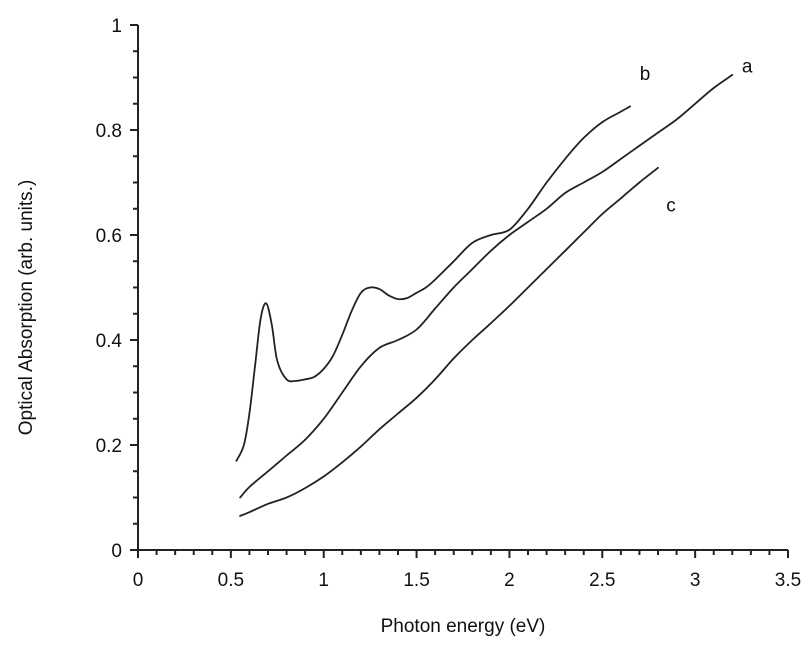 The height and width of the screenshot is (648, 810). I want to click on x-axis-title: Photon energy (eV), so click(463, 626).